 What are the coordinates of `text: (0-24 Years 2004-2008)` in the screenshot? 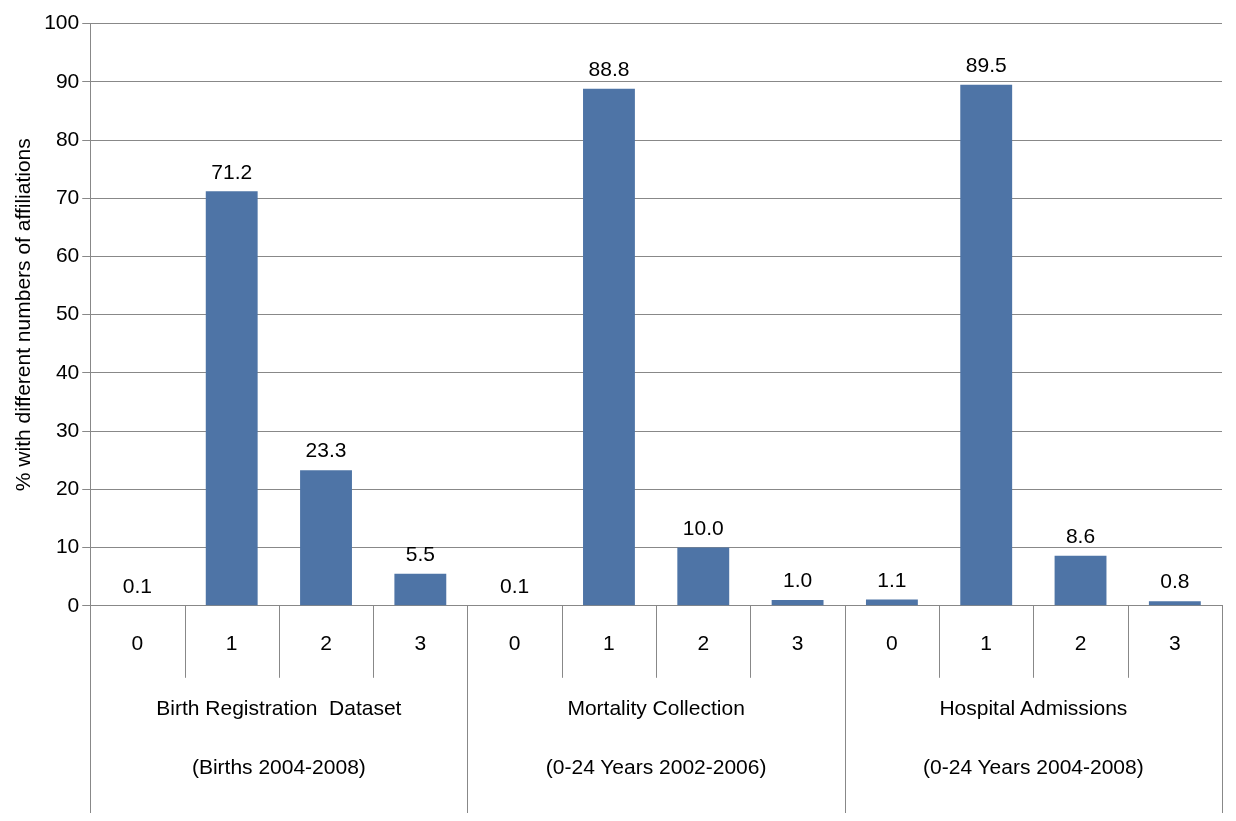 It's located at (1033, 766).